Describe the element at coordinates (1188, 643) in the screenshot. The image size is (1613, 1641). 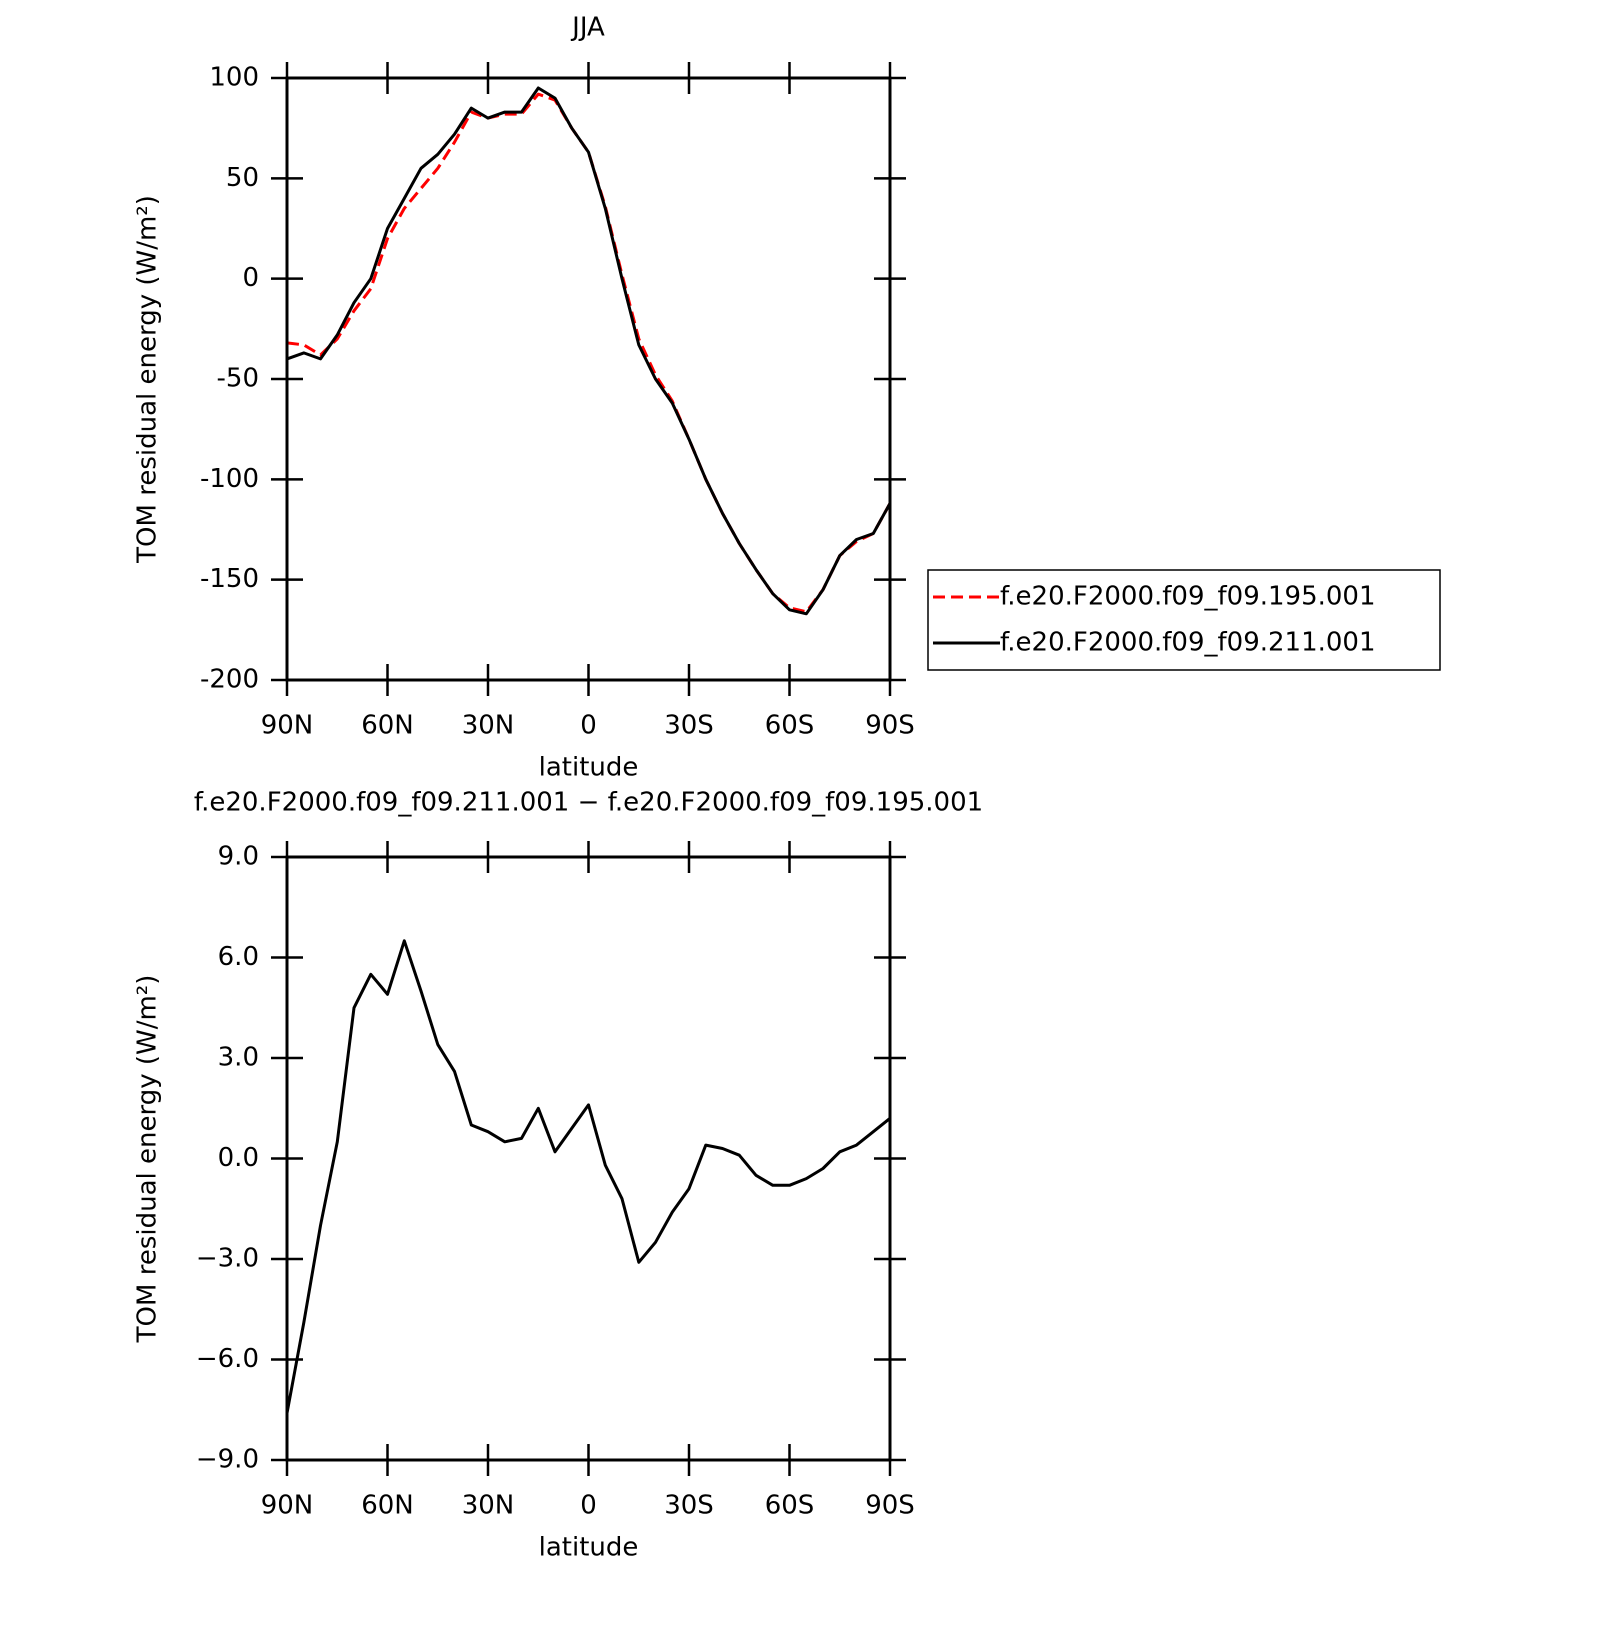
I see `legend-label: f.e20.F2000.f09_f09.211.001` at that location.